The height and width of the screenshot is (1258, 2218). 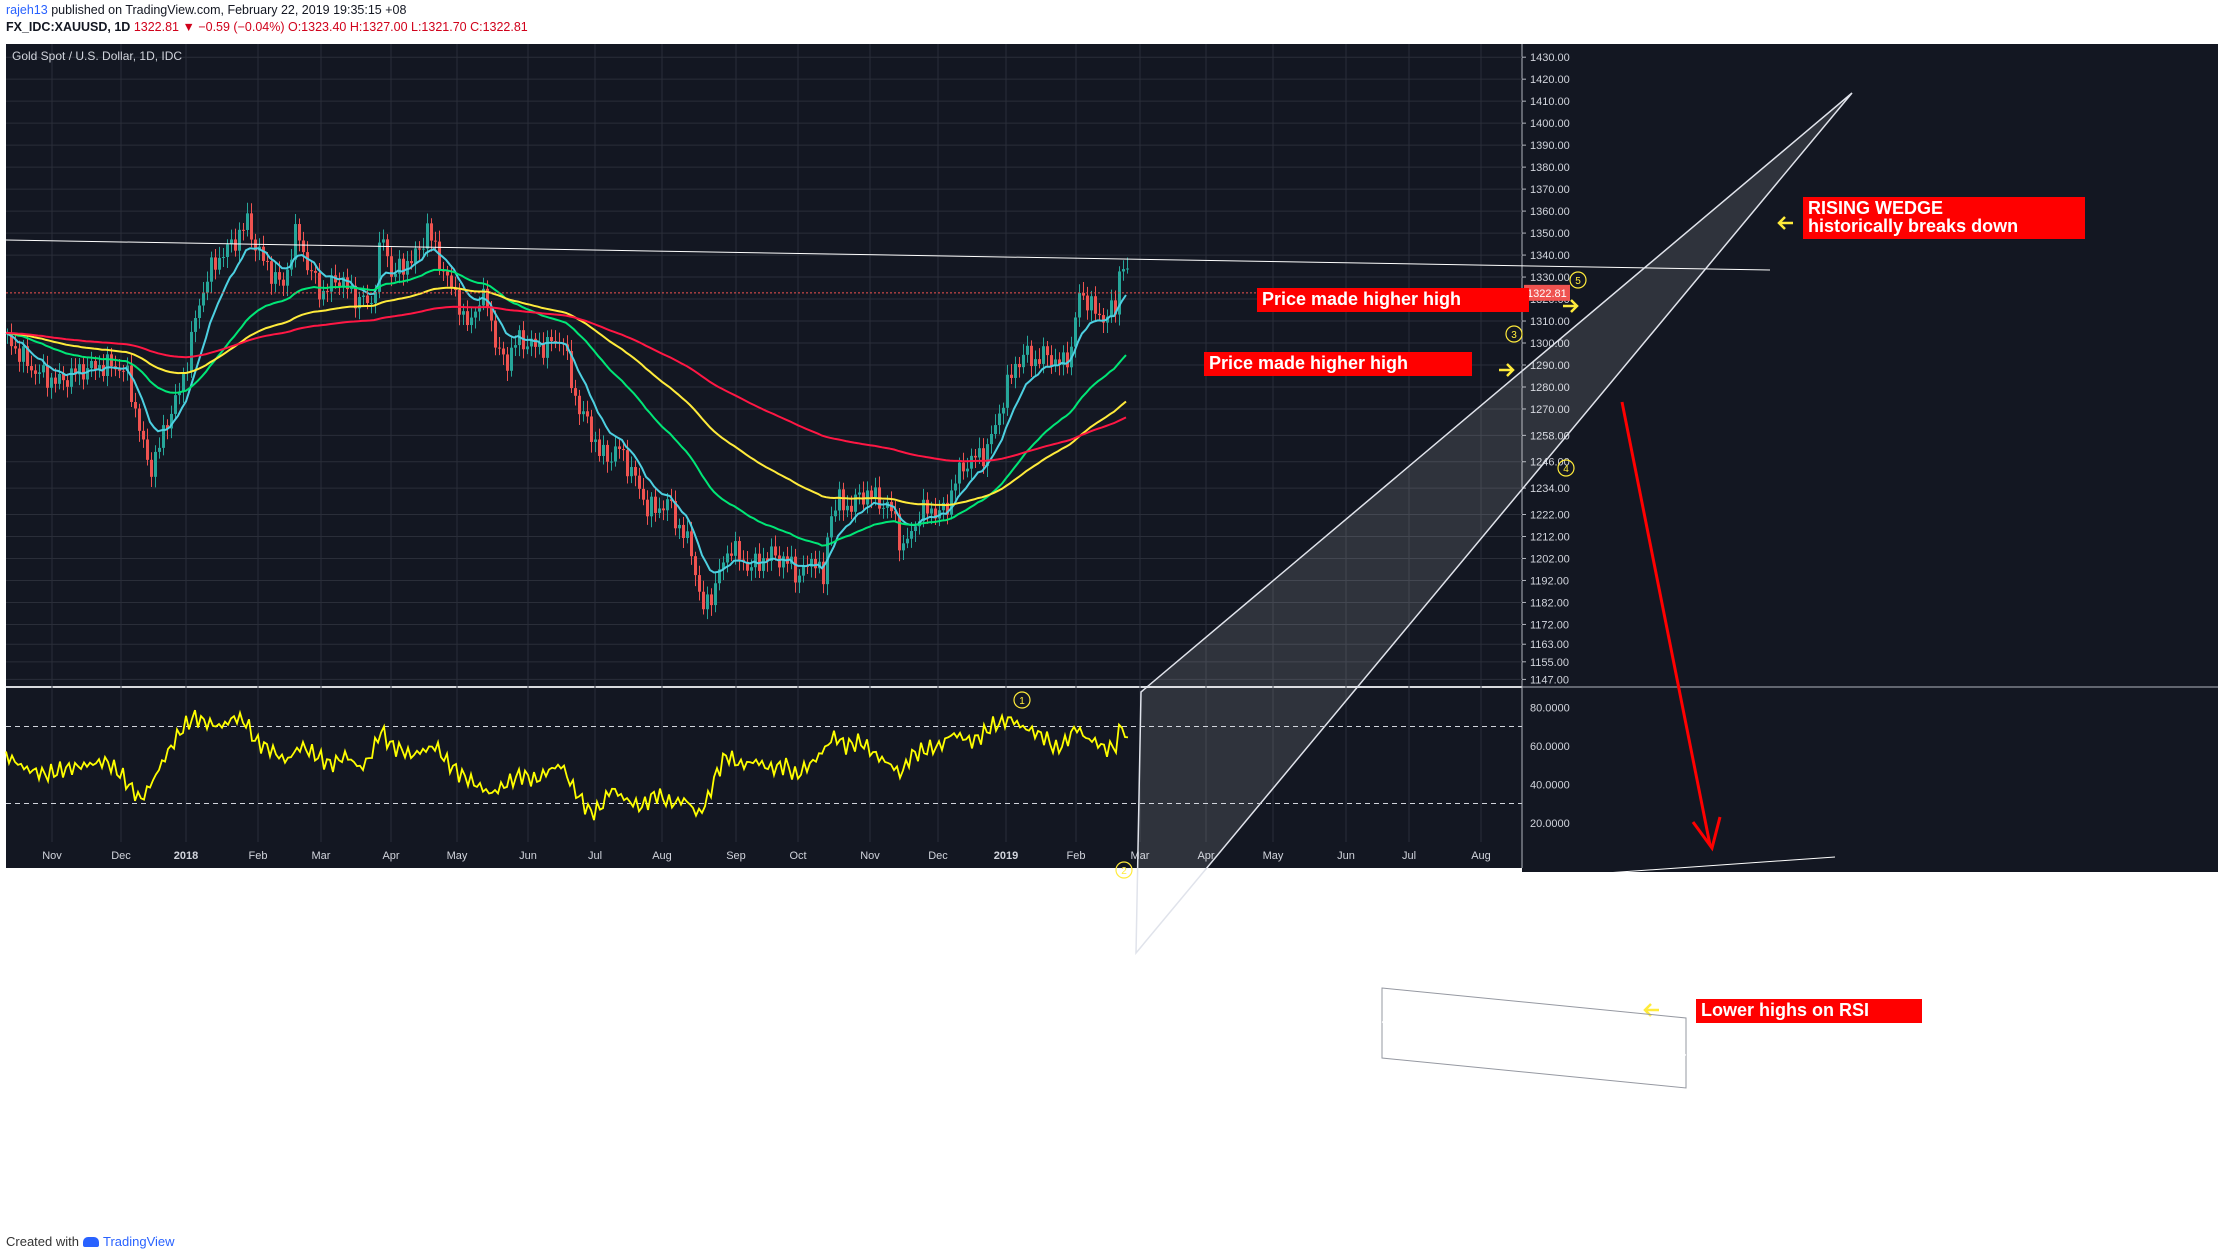 I want to click on price-tick-label: 1155.00, so click(x=1549, y=663).